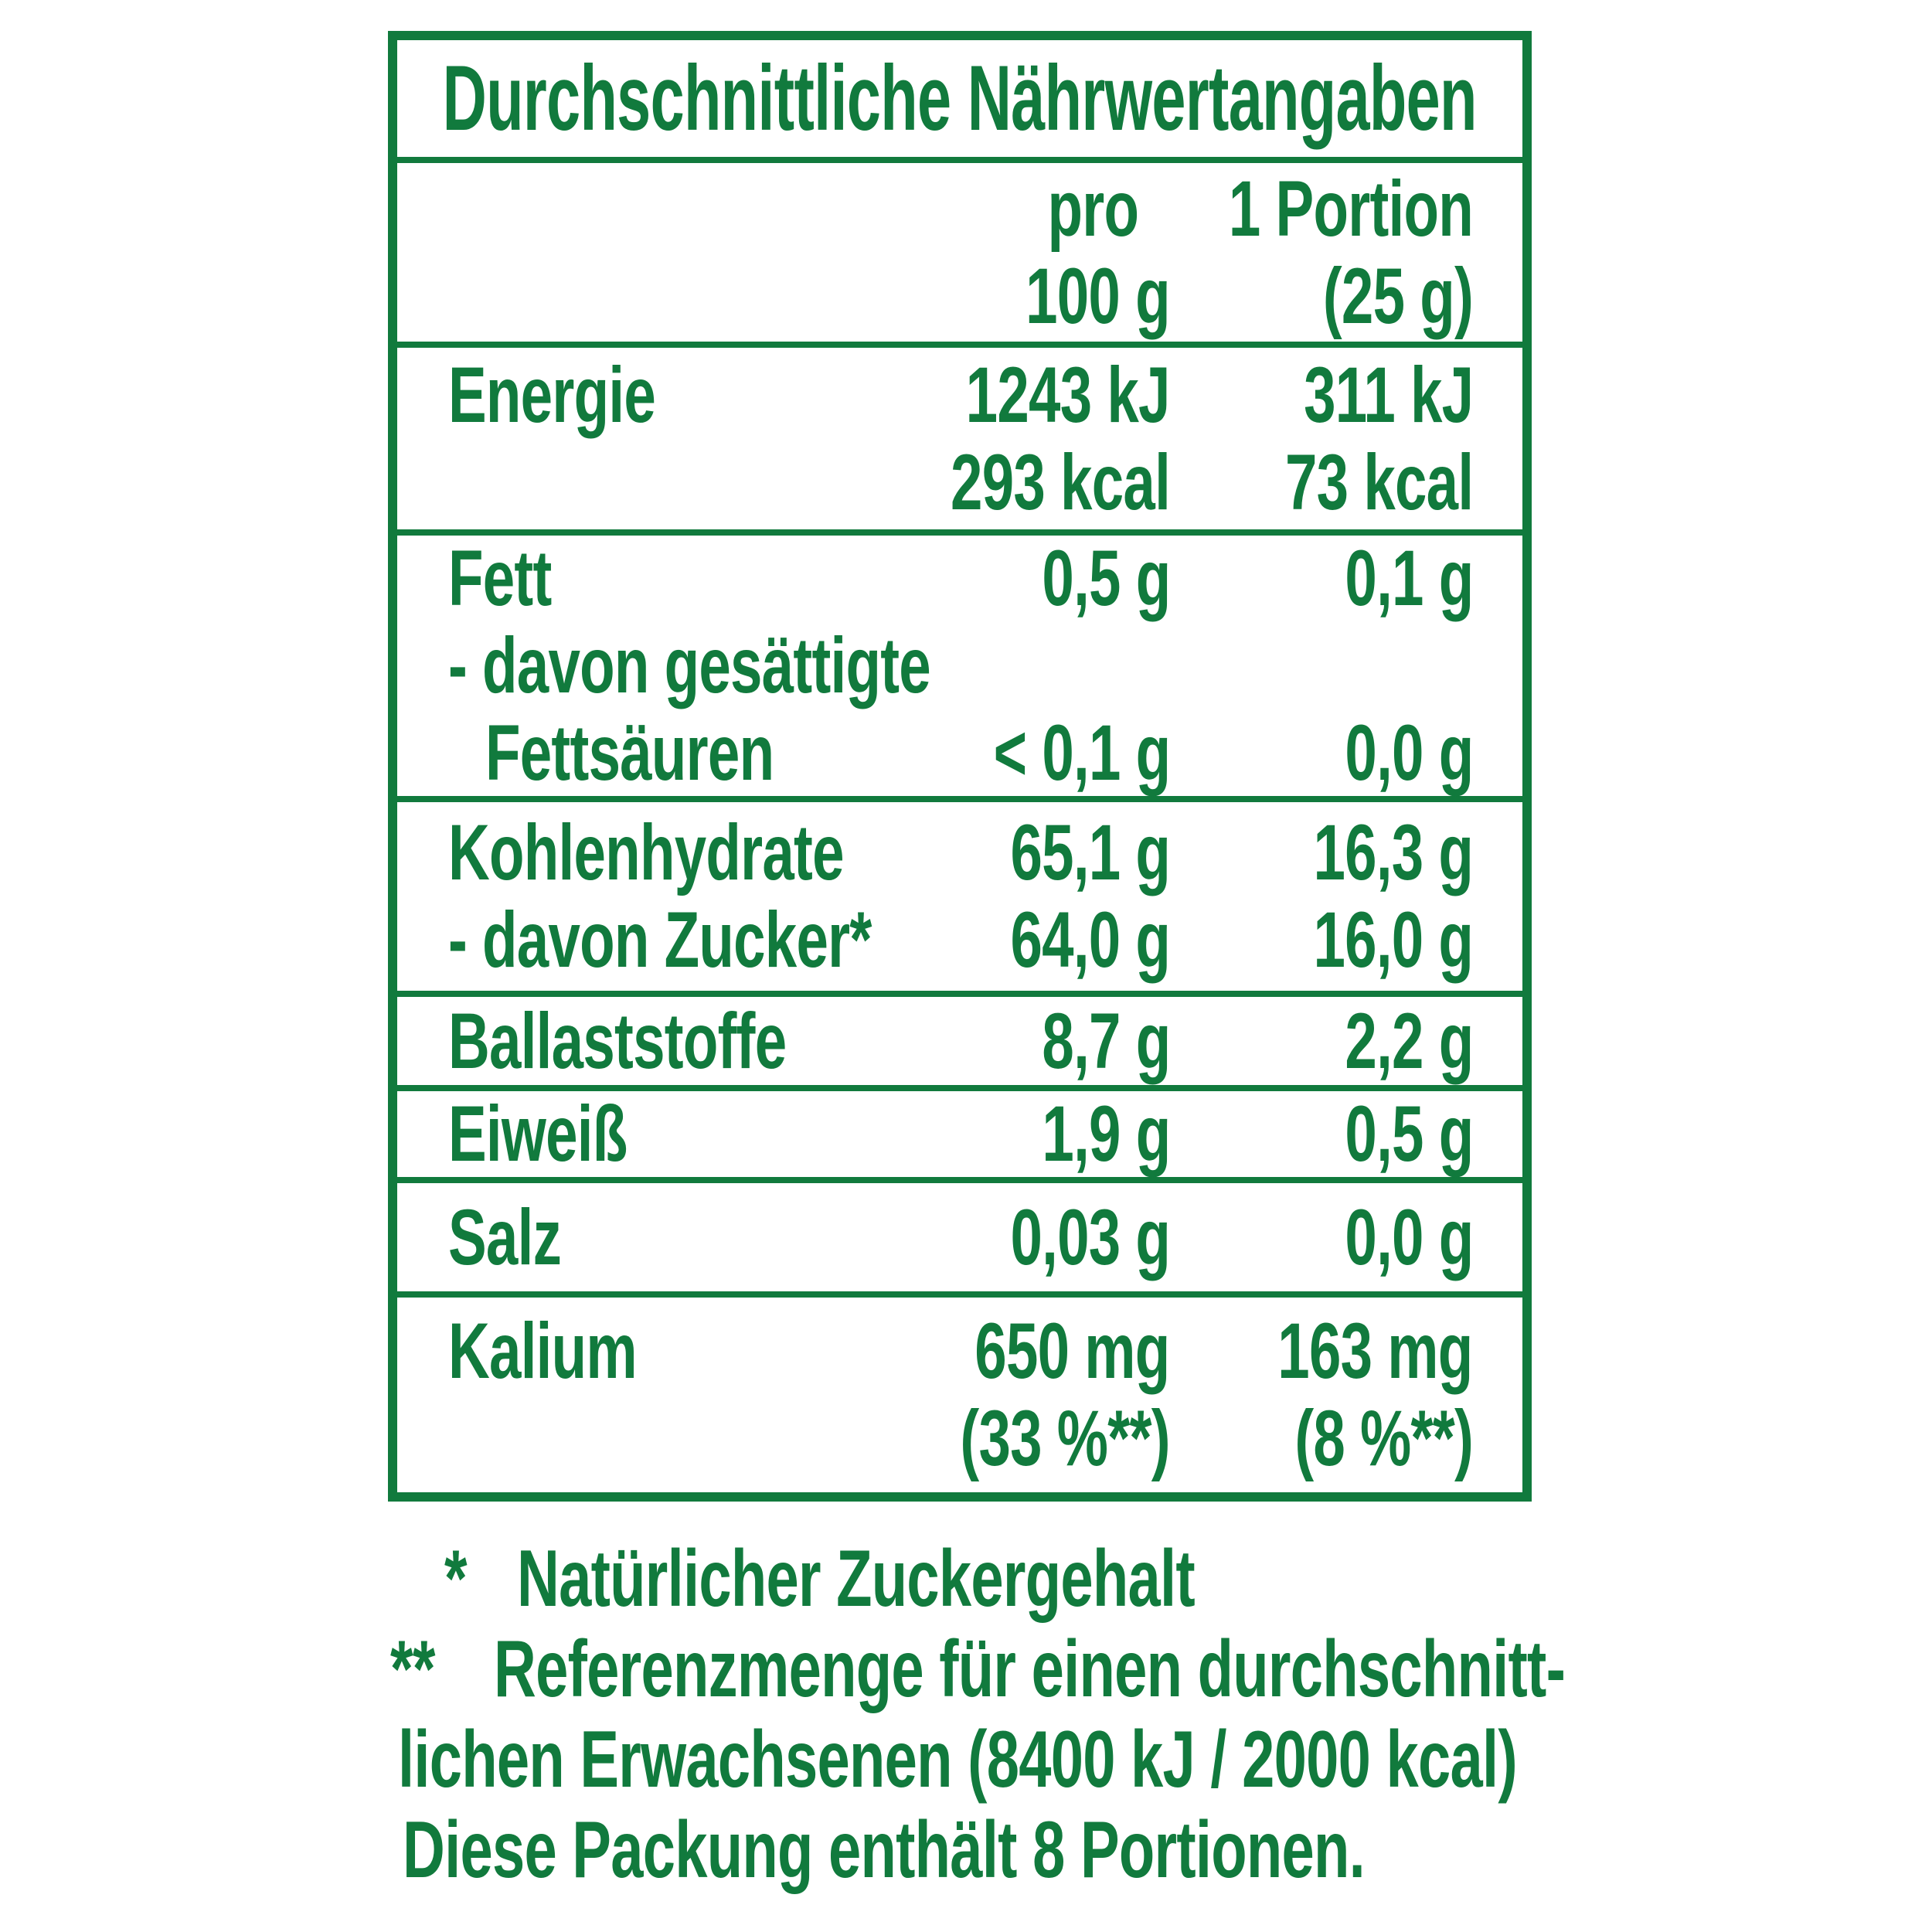  What do you see at coordinates (1351, 209) in the screenshot?
I see `col-header-portion: 1 Portion` at bounding box center [1351, 209].